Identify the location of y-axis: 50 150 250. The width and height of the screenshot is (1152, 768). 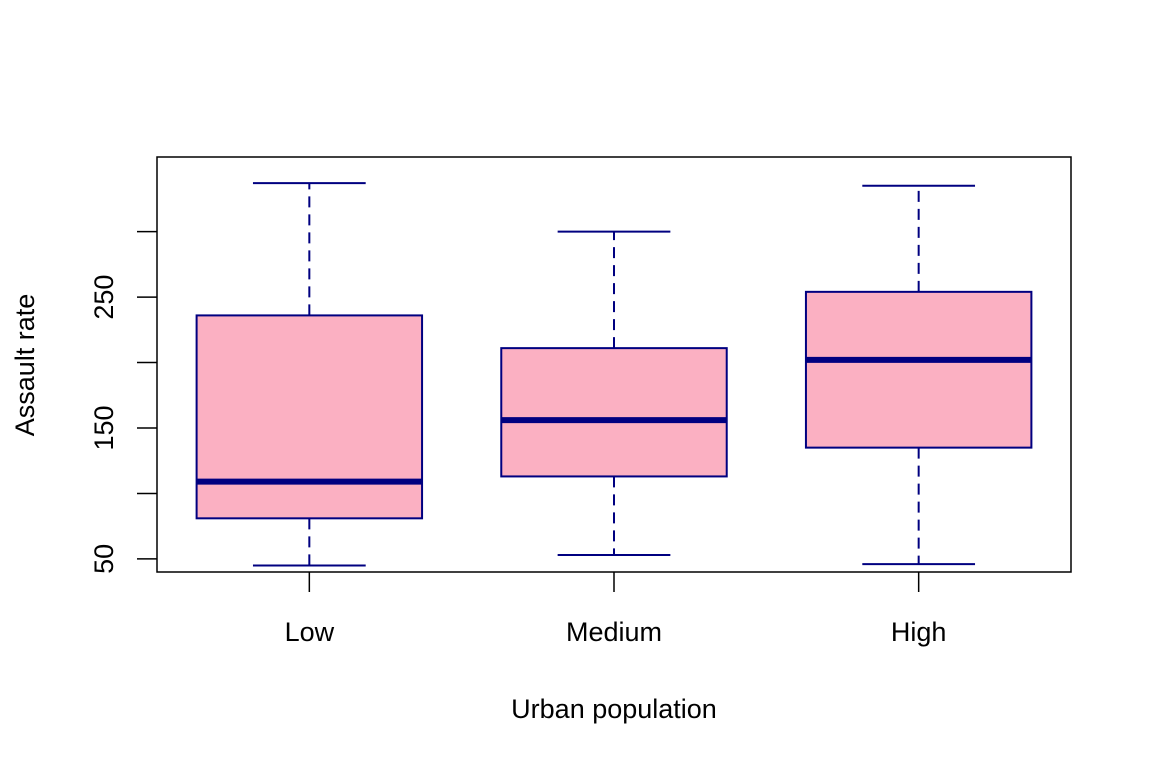
(123, 402).